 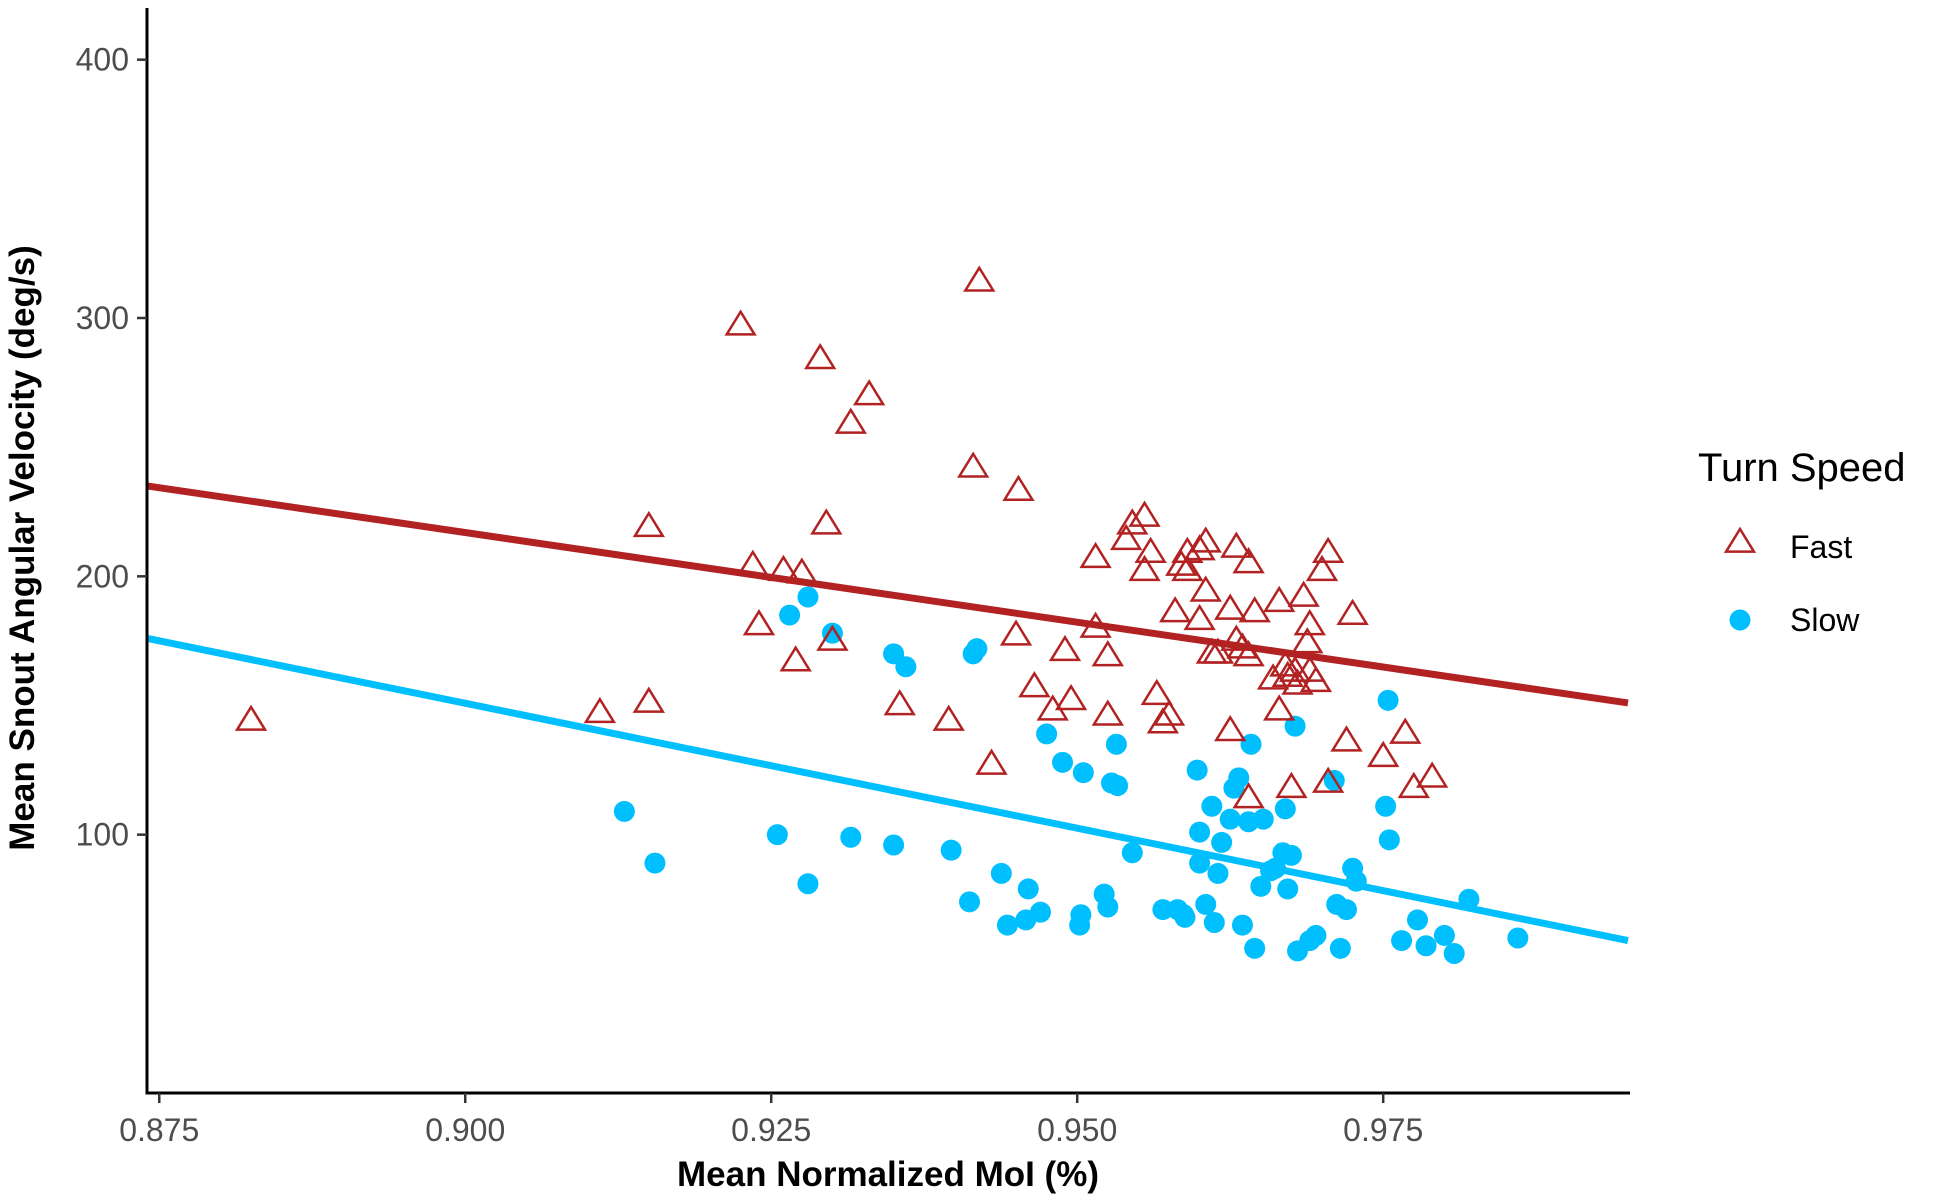 I want to click on legend-key-fast, so click(x=1740, y=539).